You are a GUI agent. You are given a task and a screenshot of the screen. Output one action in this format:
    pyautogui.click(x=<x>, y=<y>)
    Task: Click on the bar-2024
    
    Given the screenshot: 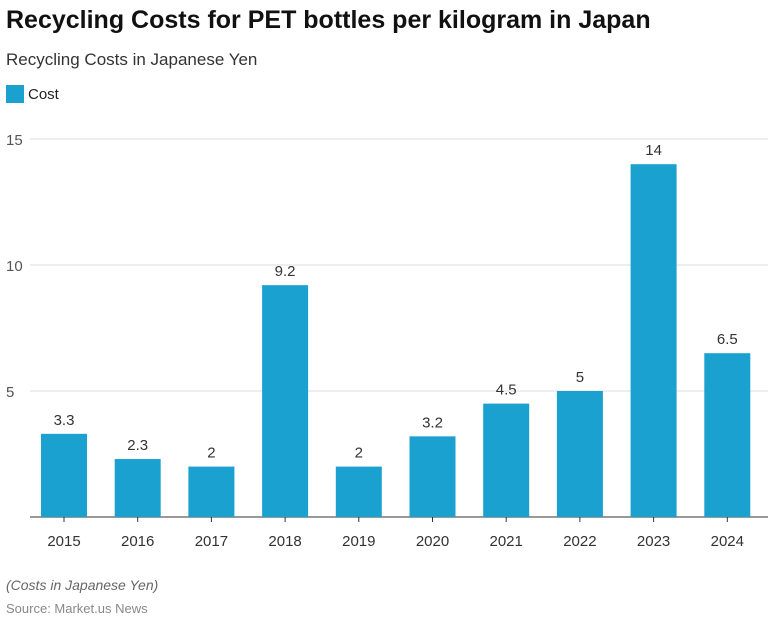 What is the action you would take?
    pyautogui.click(x=727, y=435)
    